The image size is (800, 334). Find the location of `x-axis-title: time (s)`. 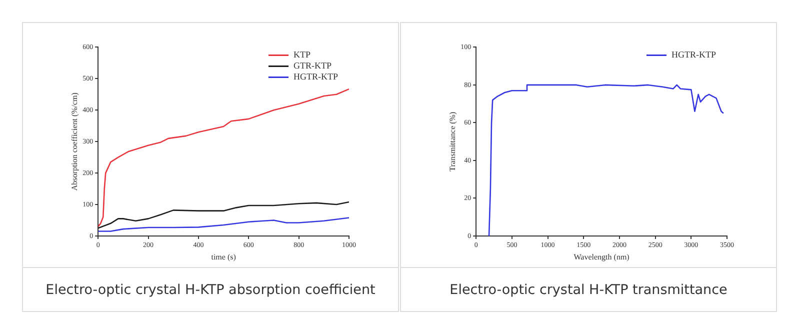

x-axis-title: time (s) is located at coordinates (223, 257).